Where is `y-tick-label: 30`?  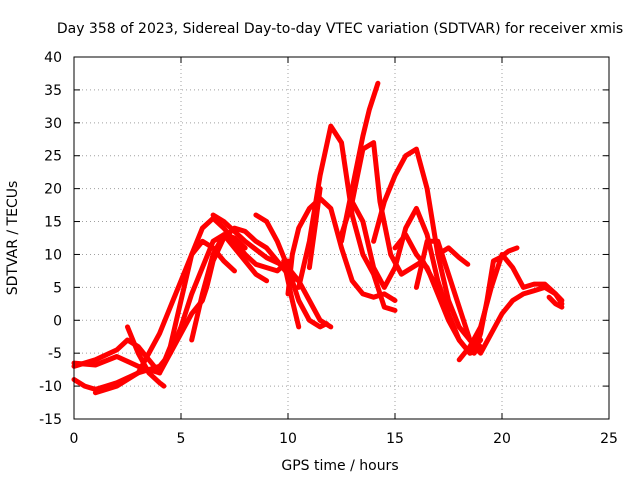 y-tick-label: 30 is located at coordinates (53, 124).